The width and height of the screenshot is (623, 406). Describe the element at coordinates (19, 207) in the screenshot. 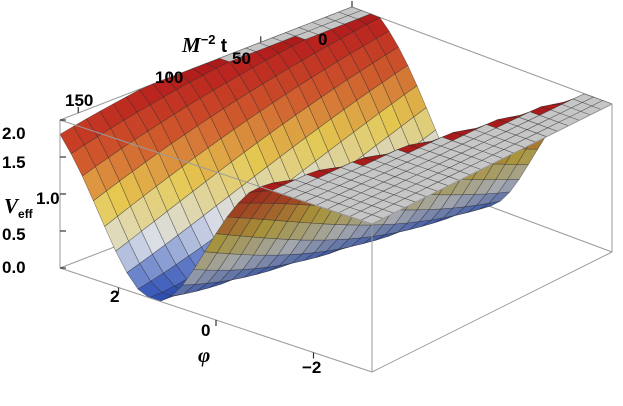

I see `v-axis-label: Veff` at that location.